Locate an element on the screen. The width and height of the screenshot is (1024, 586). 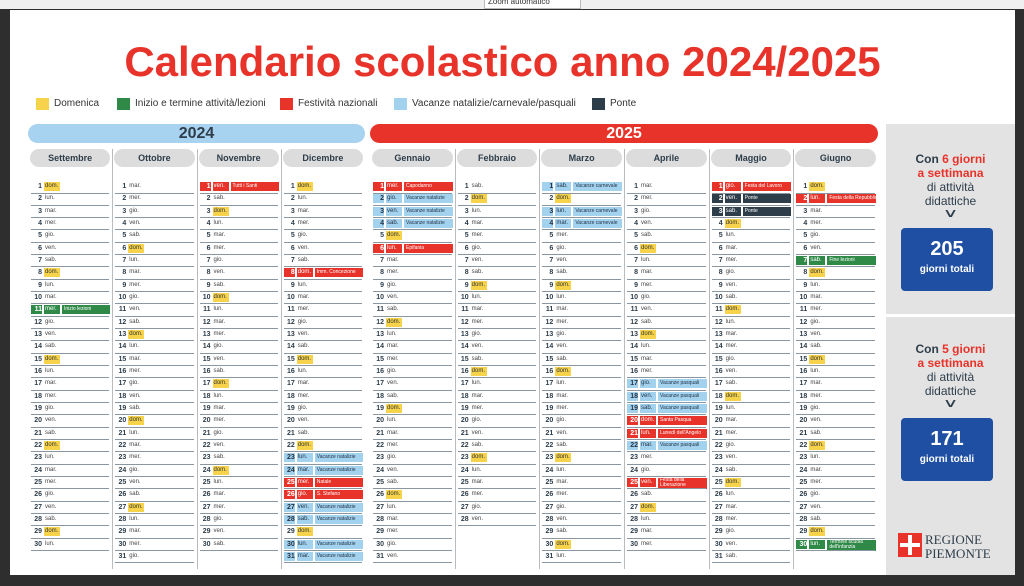
day-number: 16 is located at coordinates (634, 371).